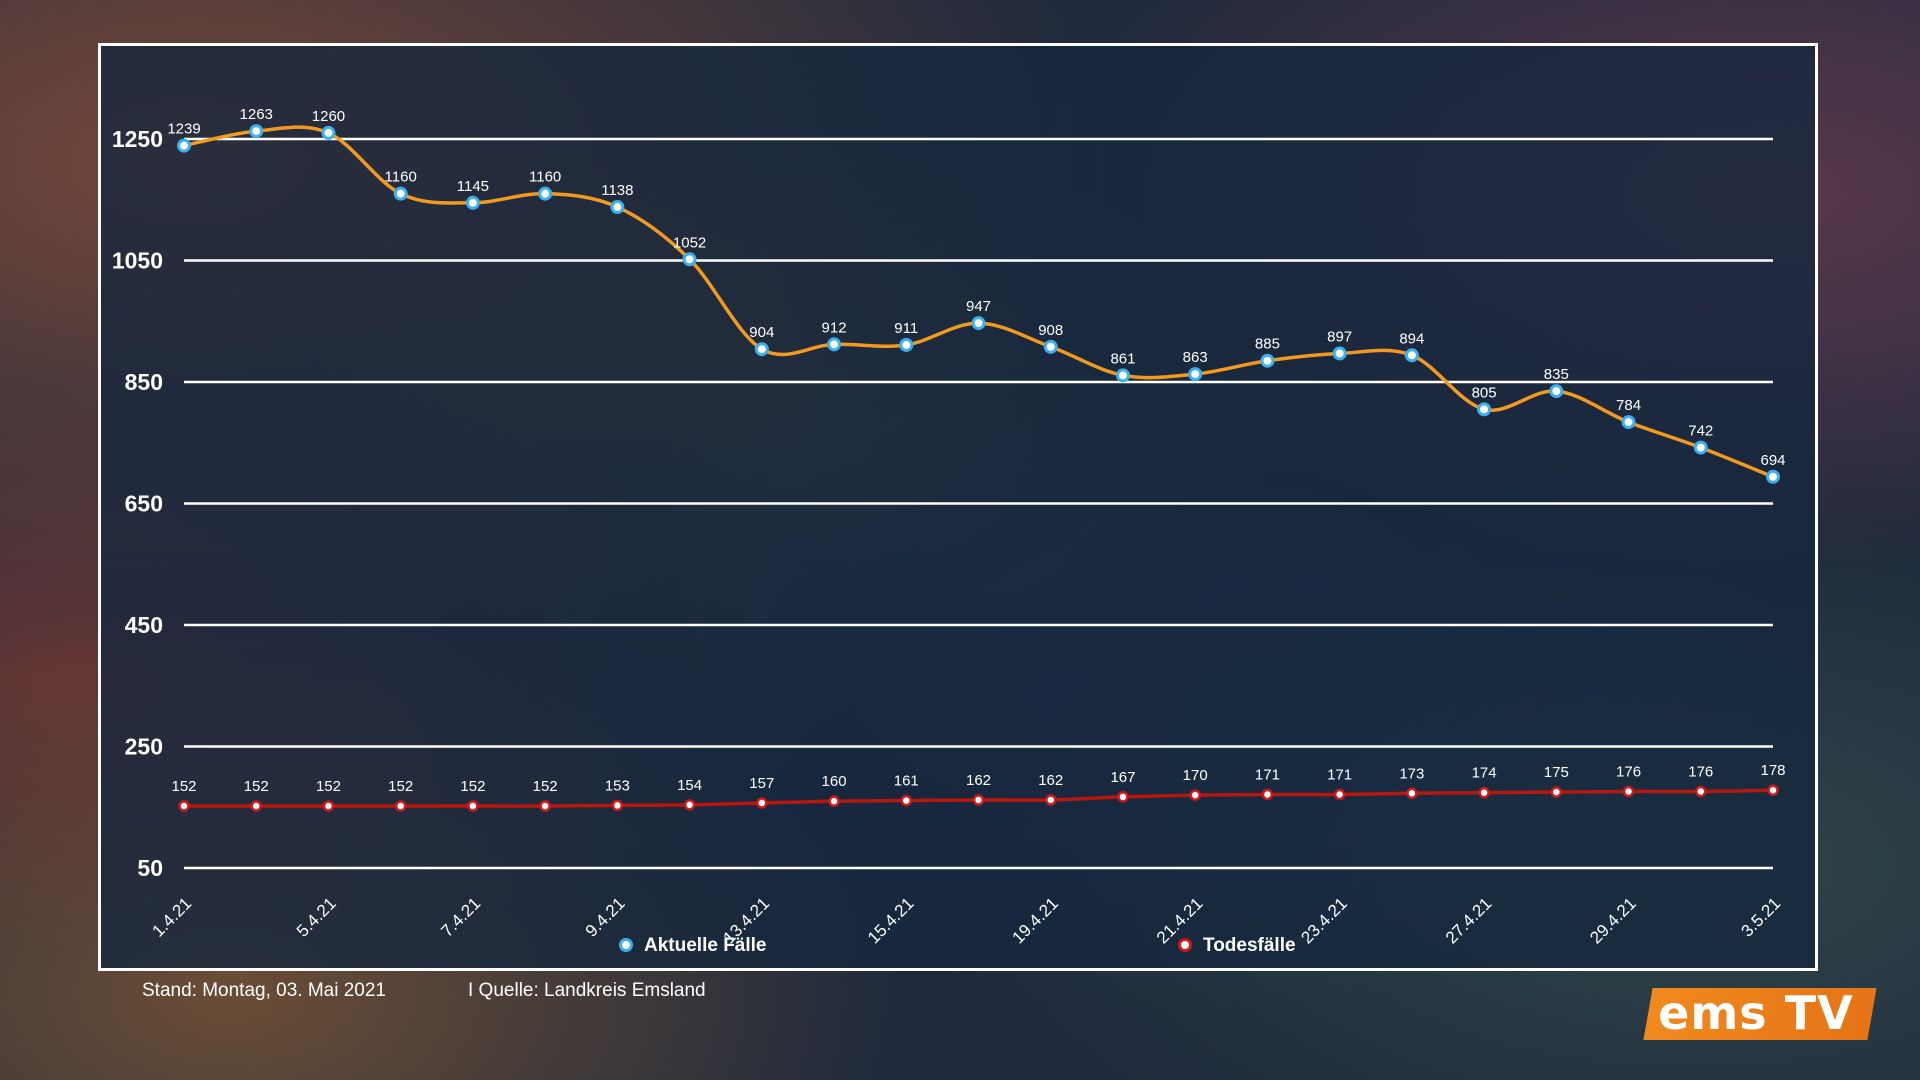 The width and height of the screenshot is (1920, 1080). Describe the element at coordinates (171, 917) in the screenshot. I see `x-tick-label: 1.4.21` at that location.